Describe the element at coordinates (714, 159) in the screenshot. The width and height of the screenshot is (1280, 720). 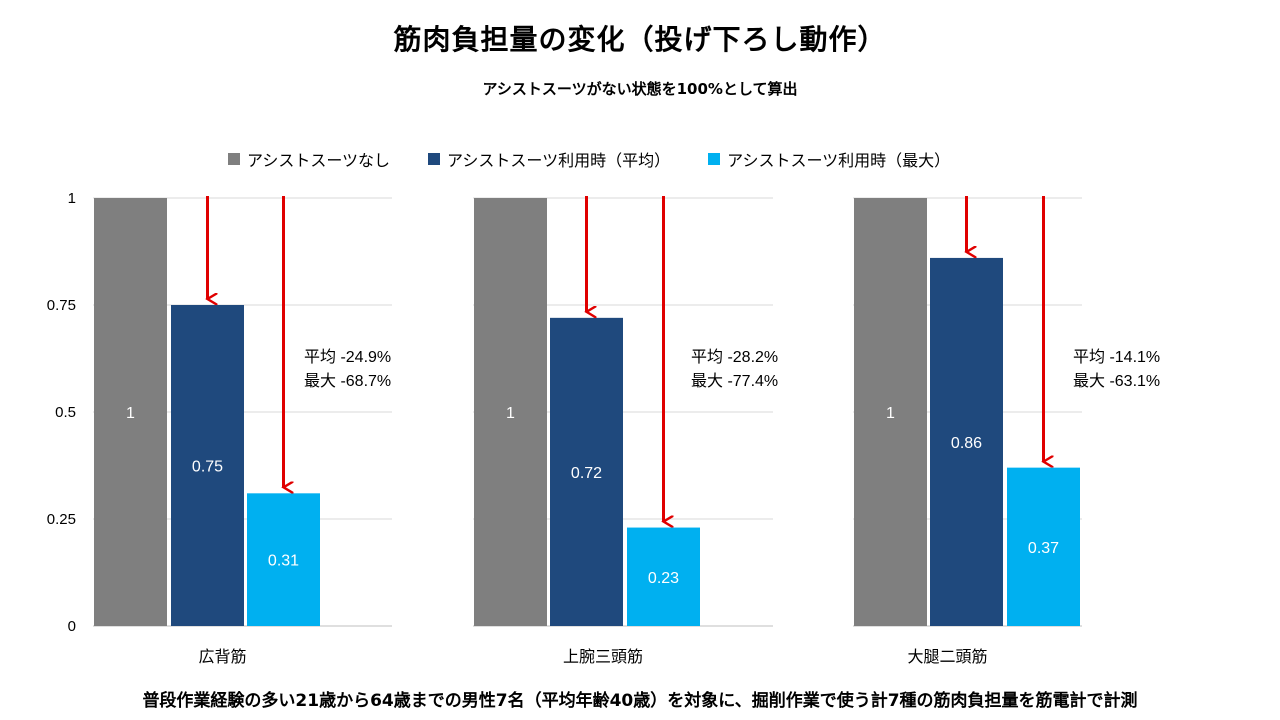
I see `legend-swatch-suit-max` at that location.